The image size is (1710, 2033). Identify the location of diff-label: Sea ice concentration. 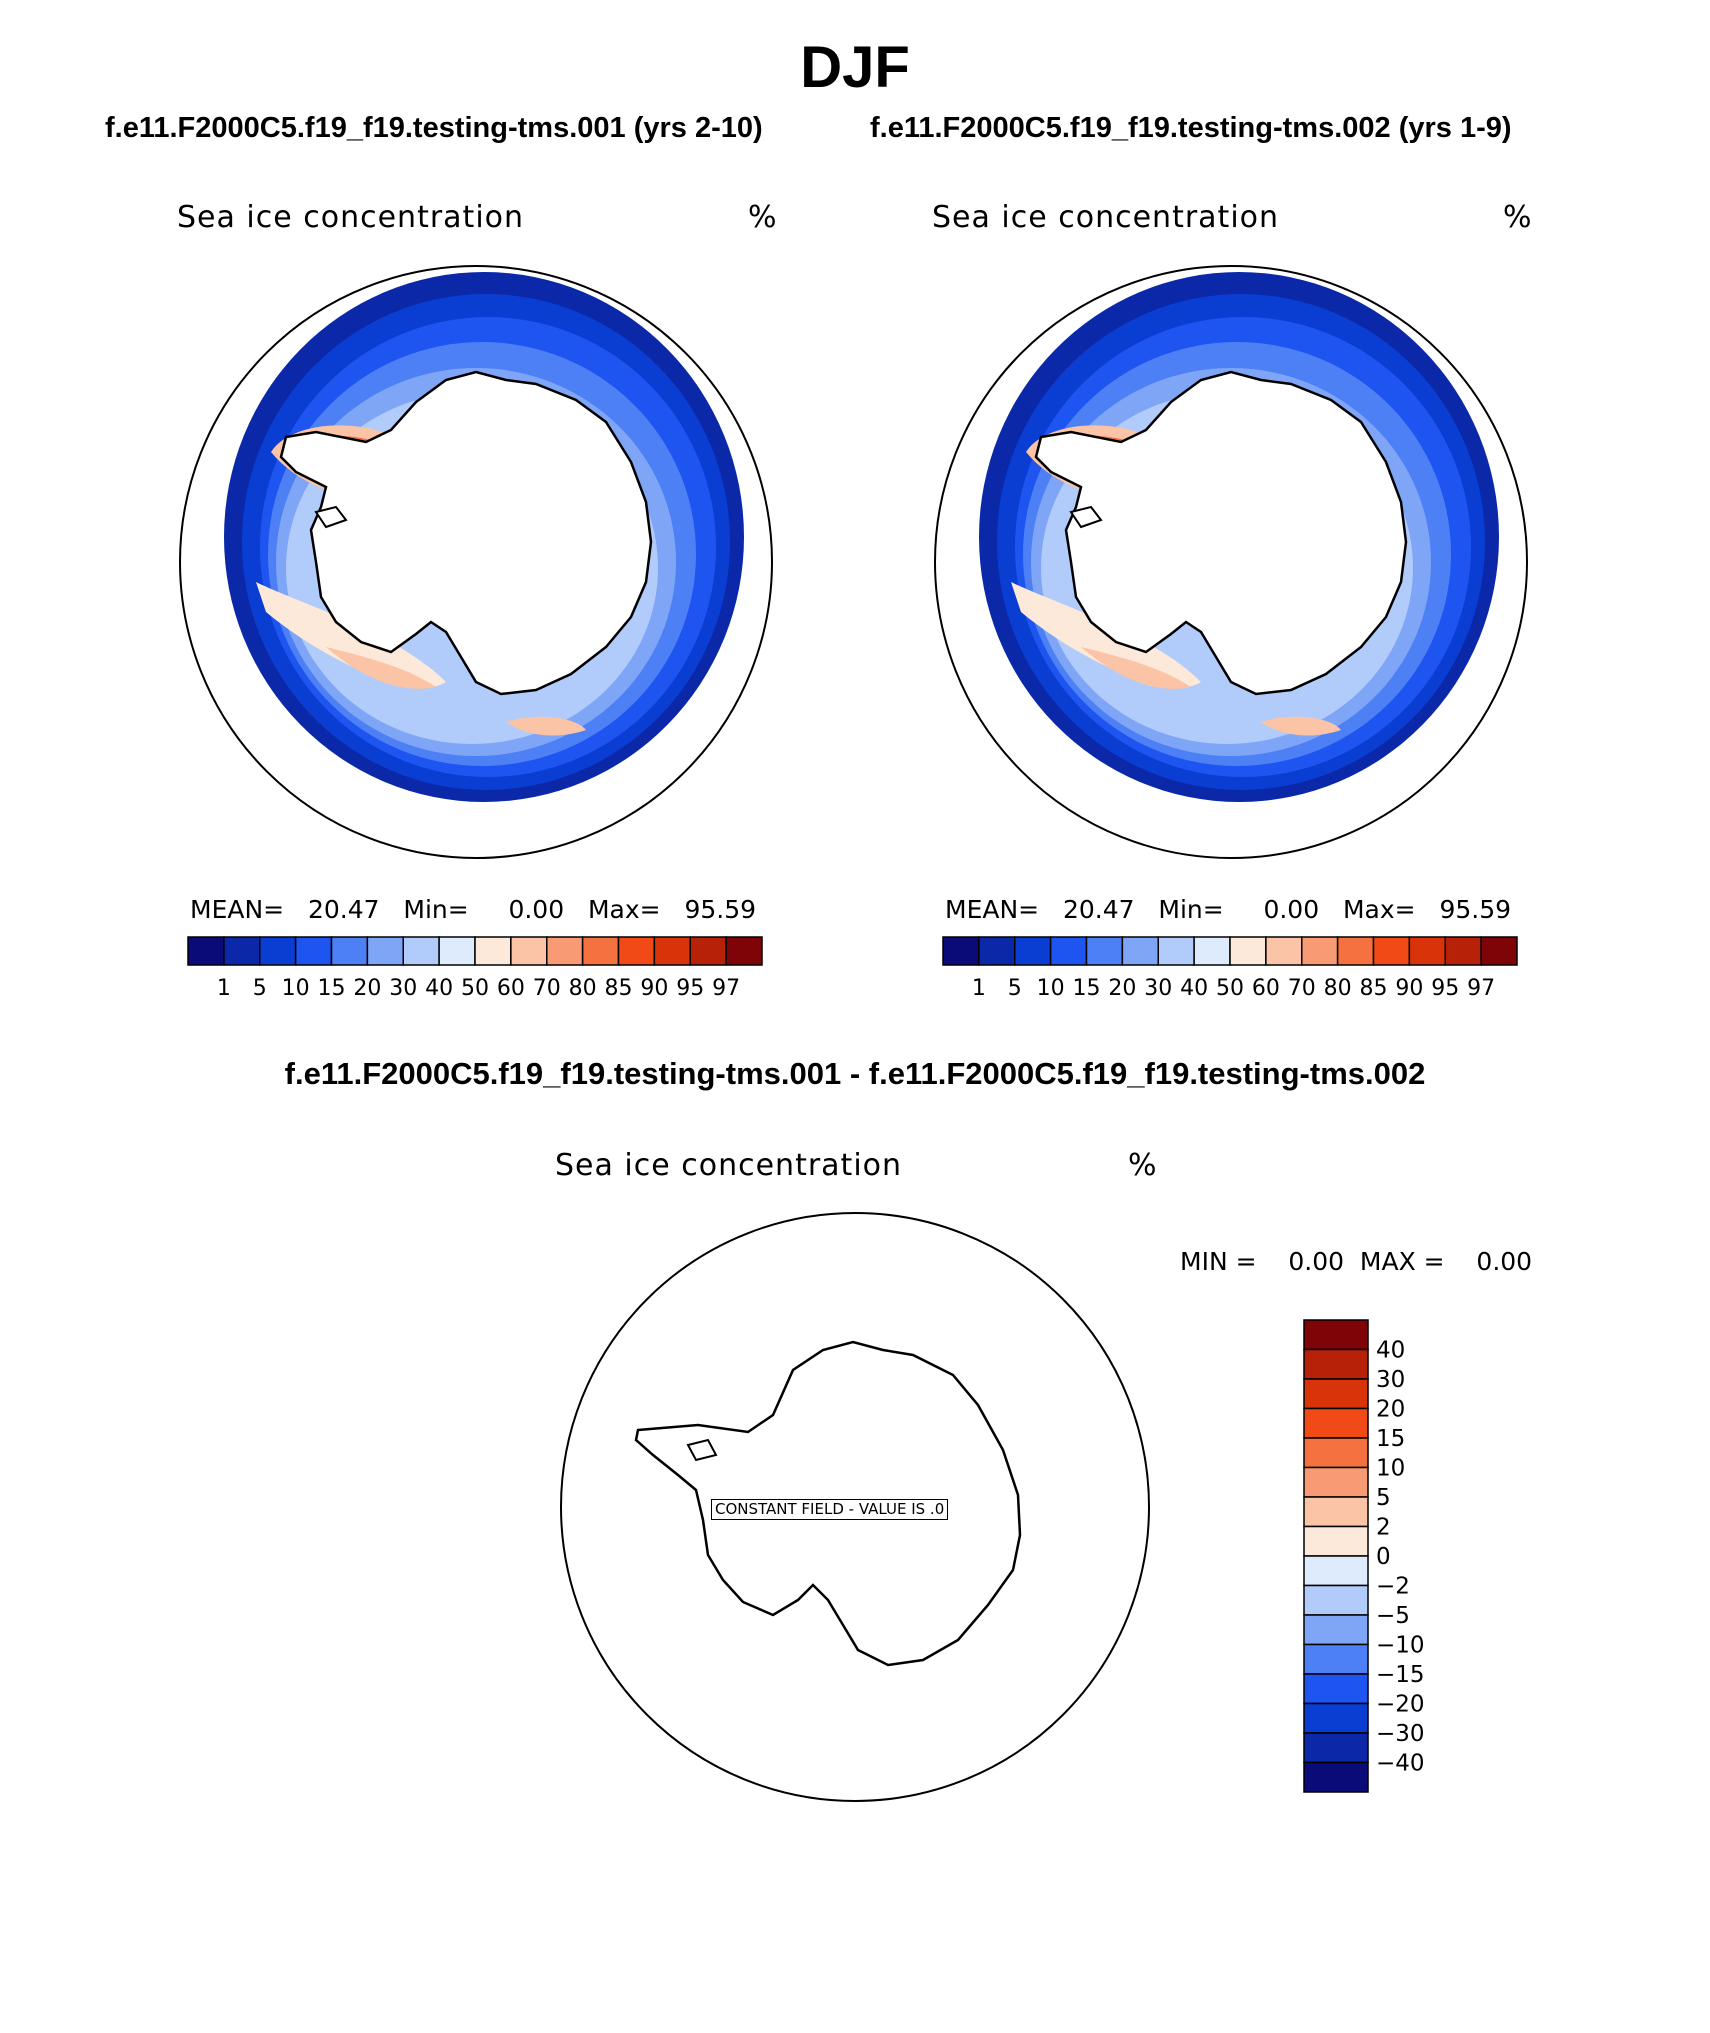
(729, 1165).